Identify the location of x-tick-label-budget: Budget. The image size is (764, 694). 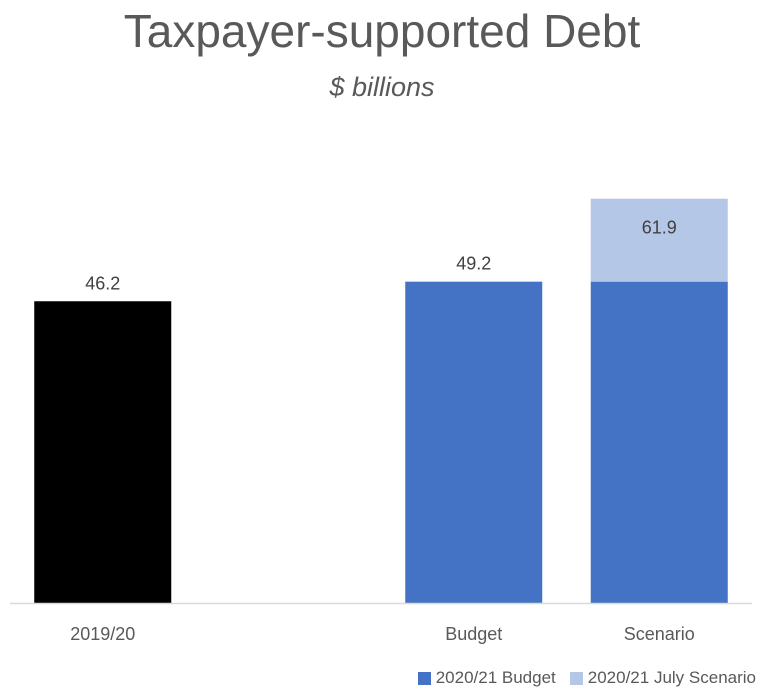
(473, 634).